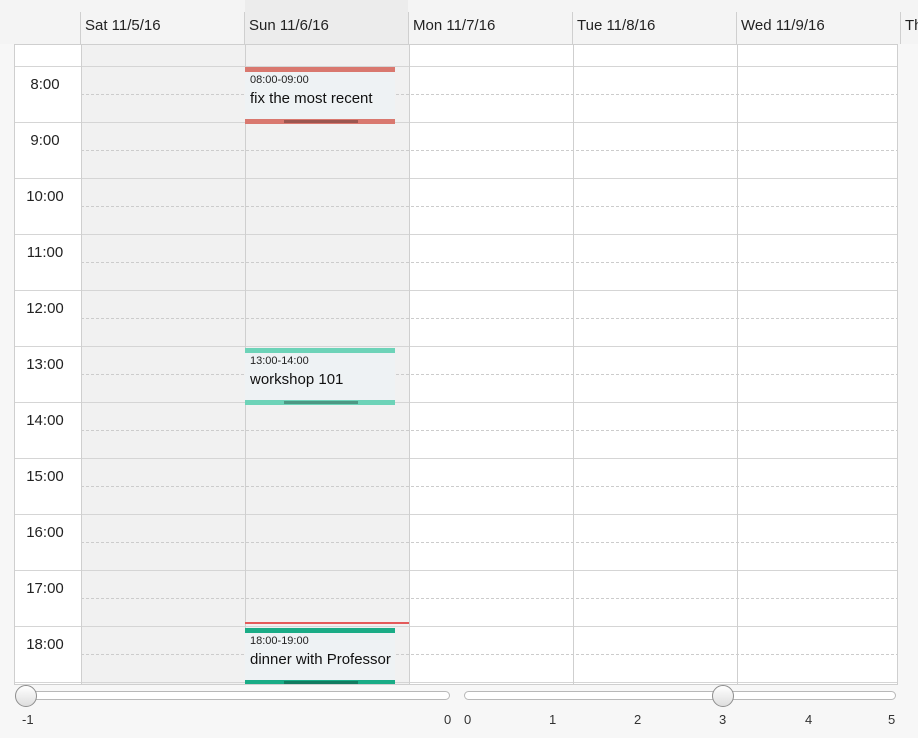 The width and height of the screenshot is (918, 738). Describe the element at coordinates (553, 719) in the screenshot. I see `right-slider-tick: 1` at that location.